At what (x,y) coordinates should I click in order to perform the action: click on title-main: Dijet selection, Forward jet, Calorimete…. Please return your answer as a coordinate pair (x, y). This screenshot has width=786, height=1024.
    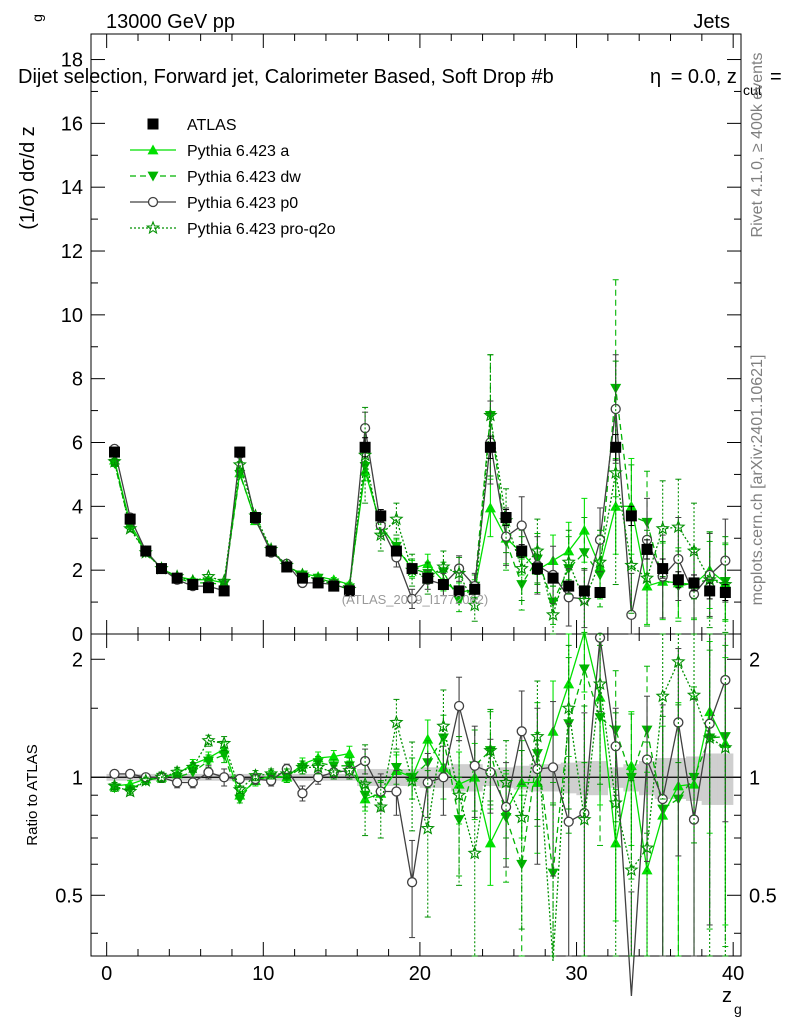
    Looking at the image, I should click on (286, 77).